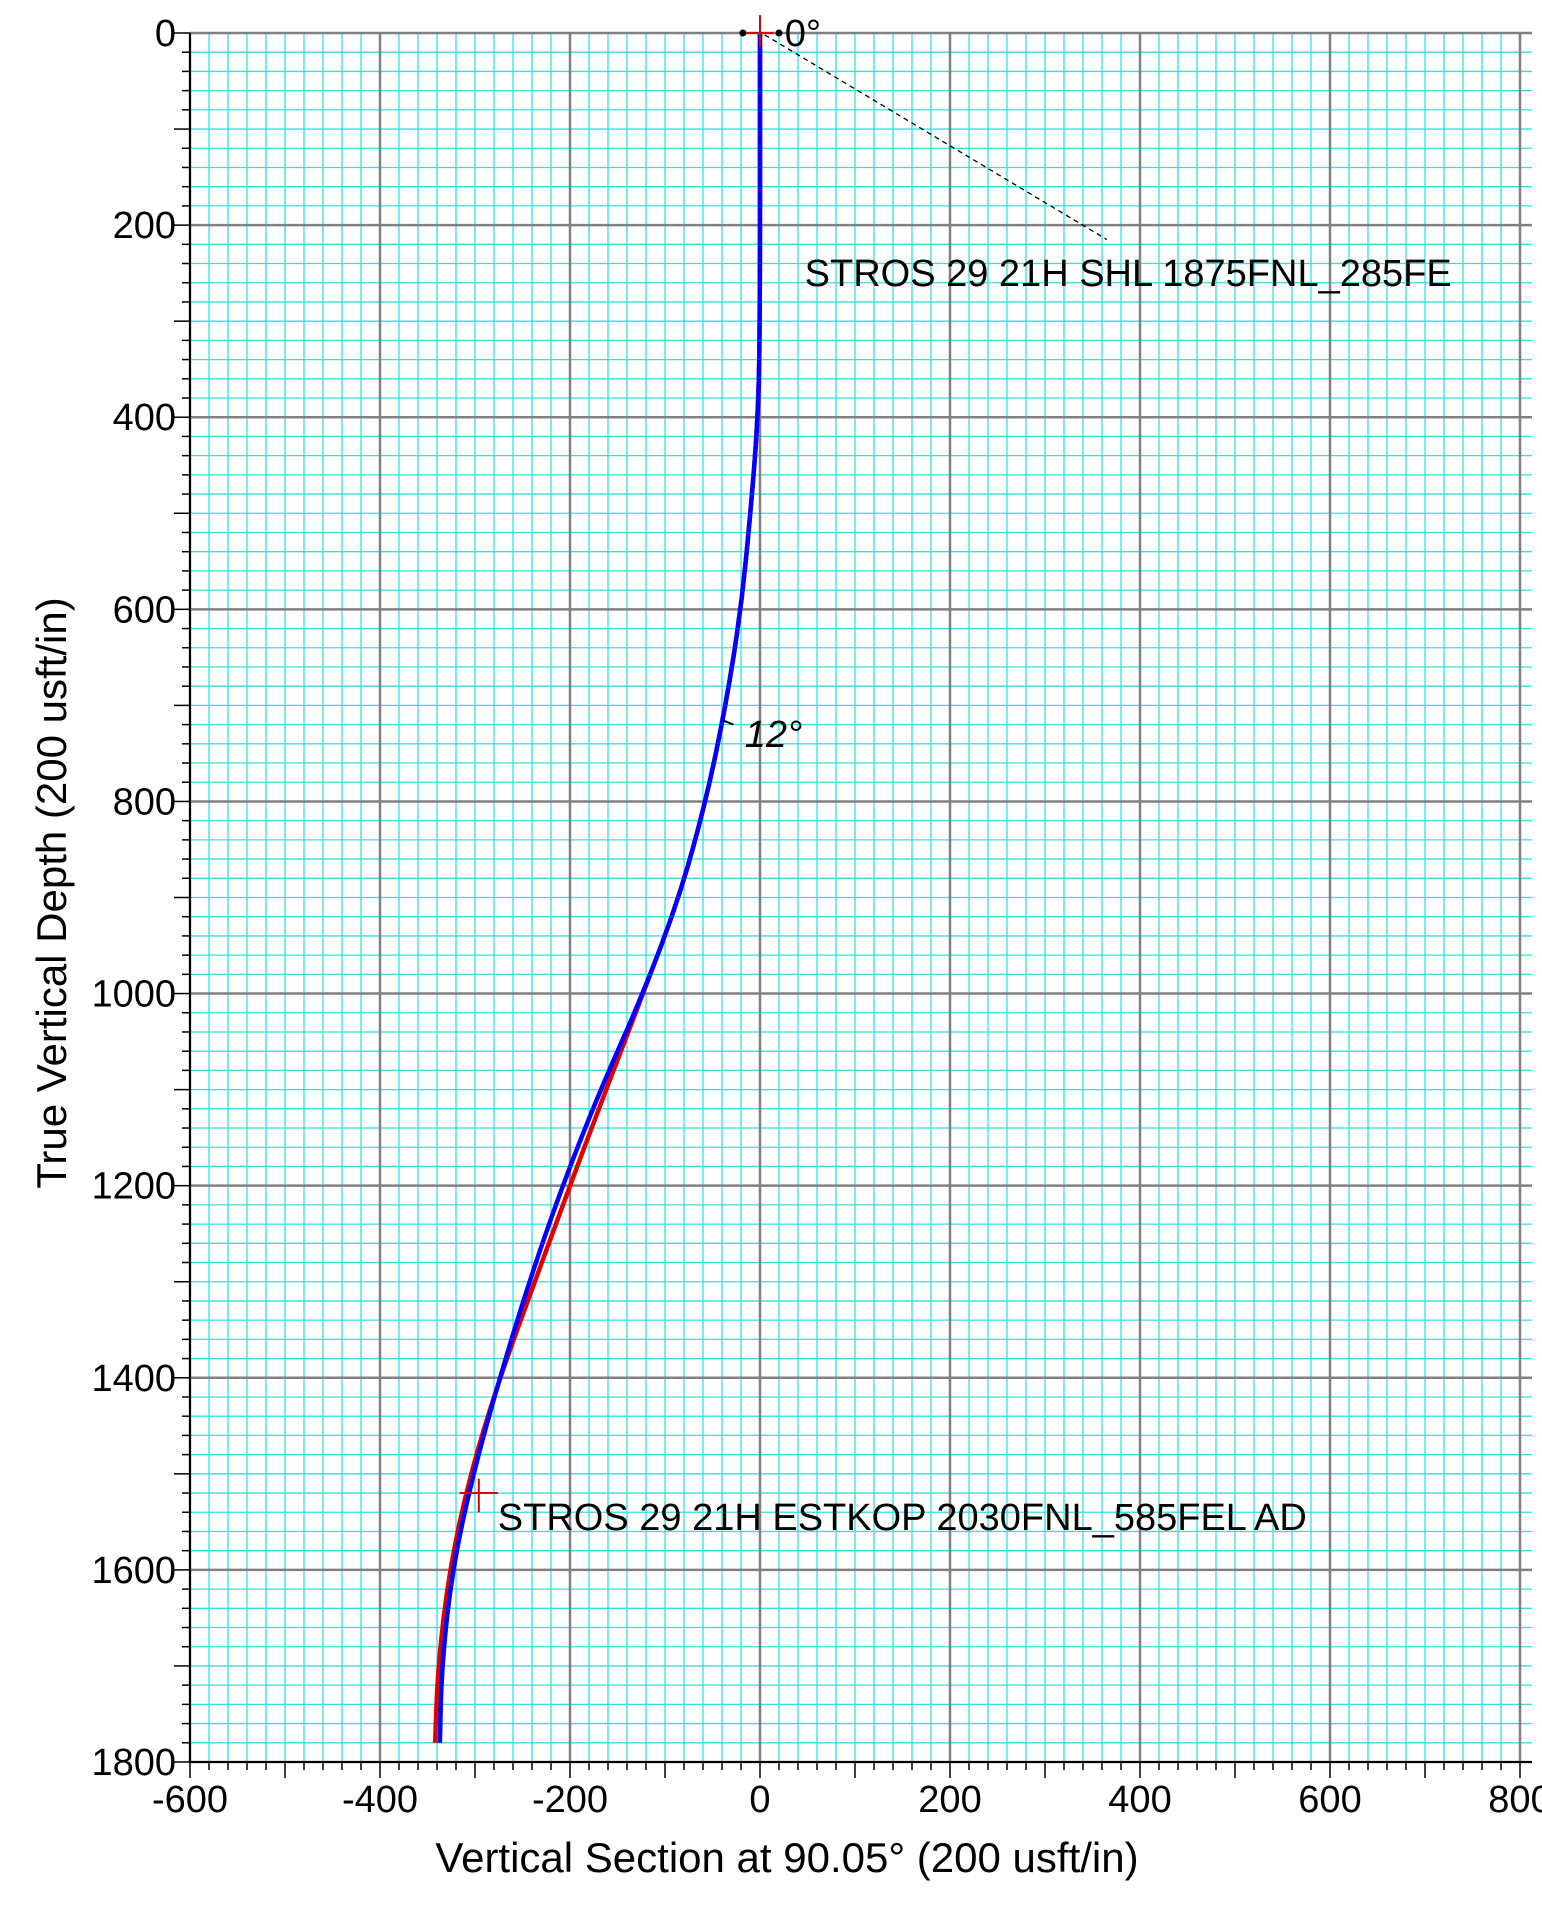  What do you see at coordinates (133, 995) in the screenshot?
I see `y-tick-label: 1000` at bounding box center [133, 995].